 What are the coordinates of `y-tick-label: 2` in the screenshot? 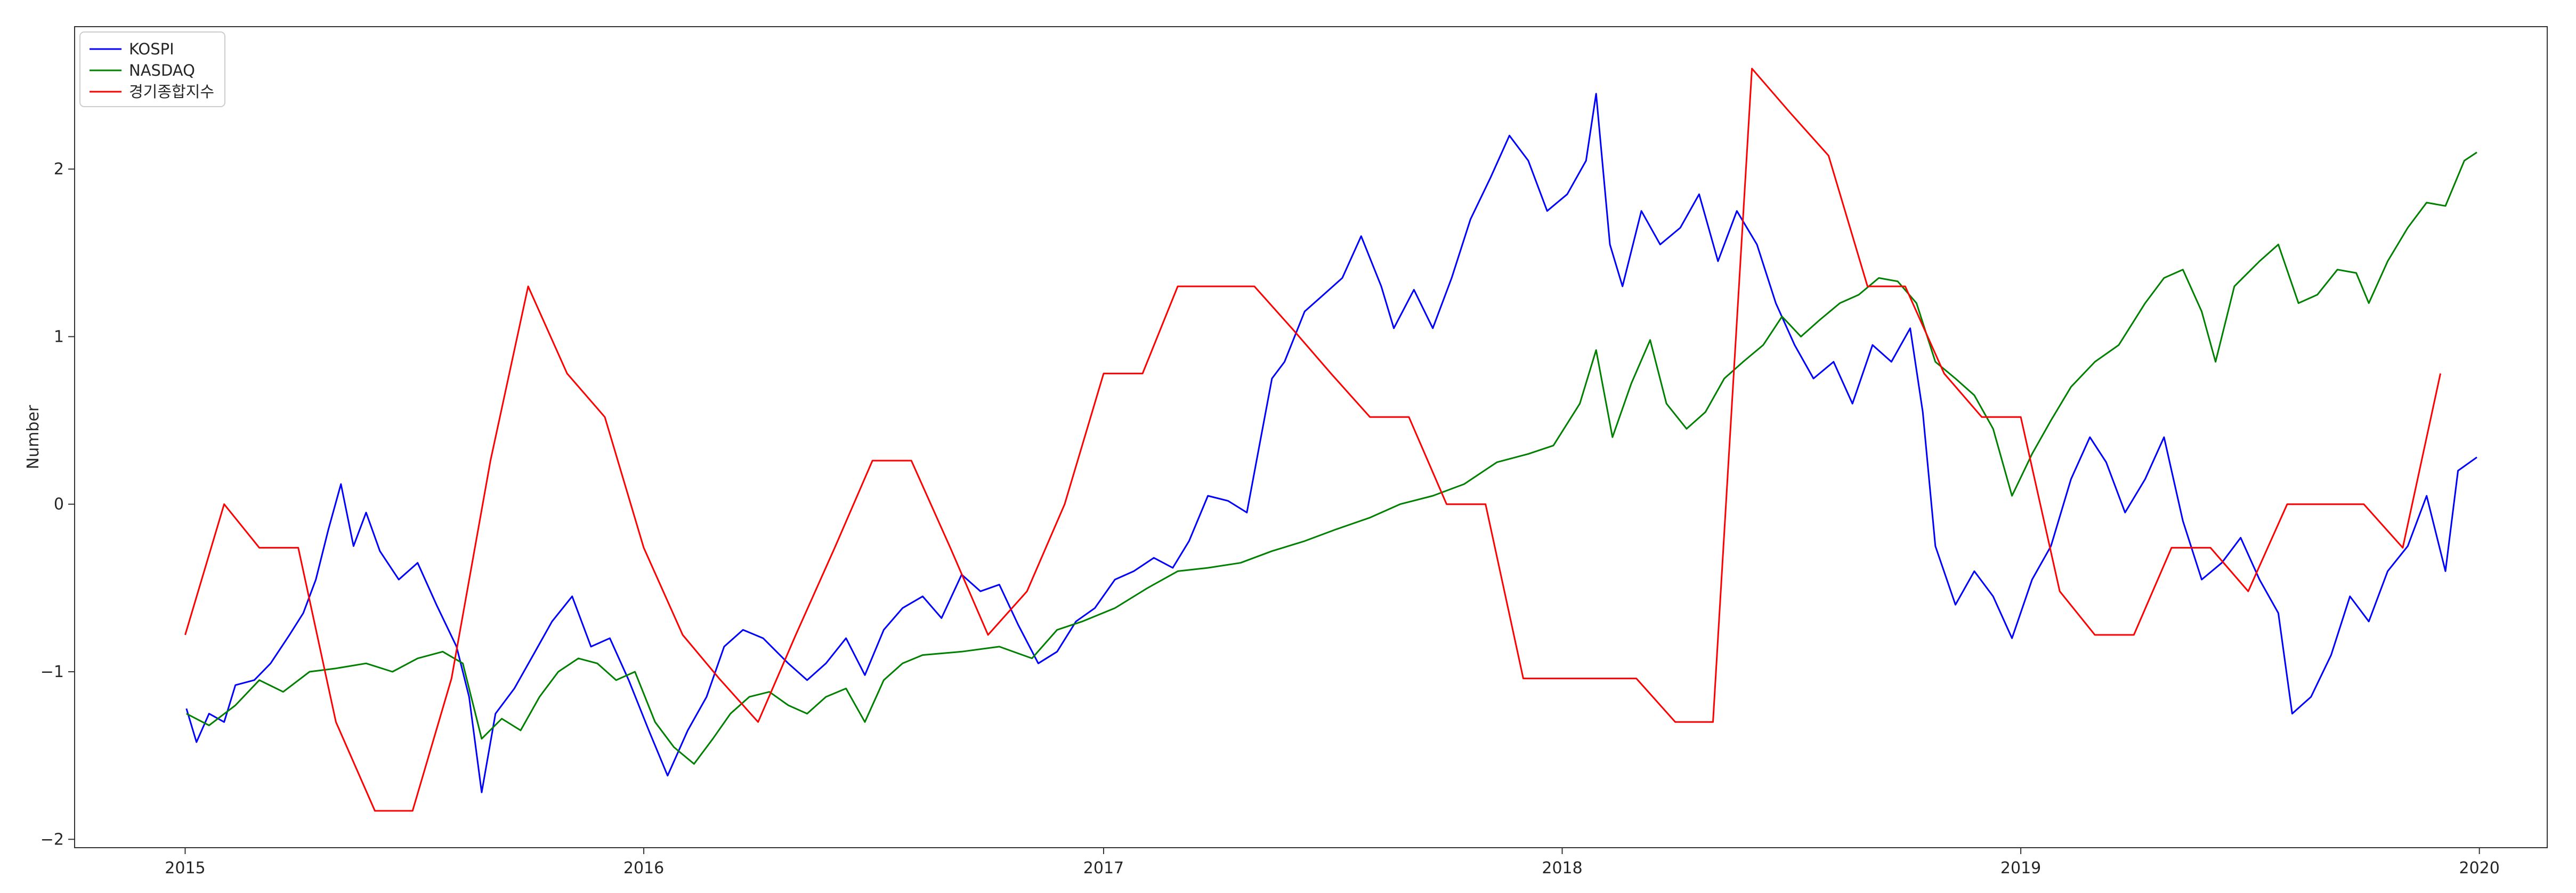 It's located at (59, 169).